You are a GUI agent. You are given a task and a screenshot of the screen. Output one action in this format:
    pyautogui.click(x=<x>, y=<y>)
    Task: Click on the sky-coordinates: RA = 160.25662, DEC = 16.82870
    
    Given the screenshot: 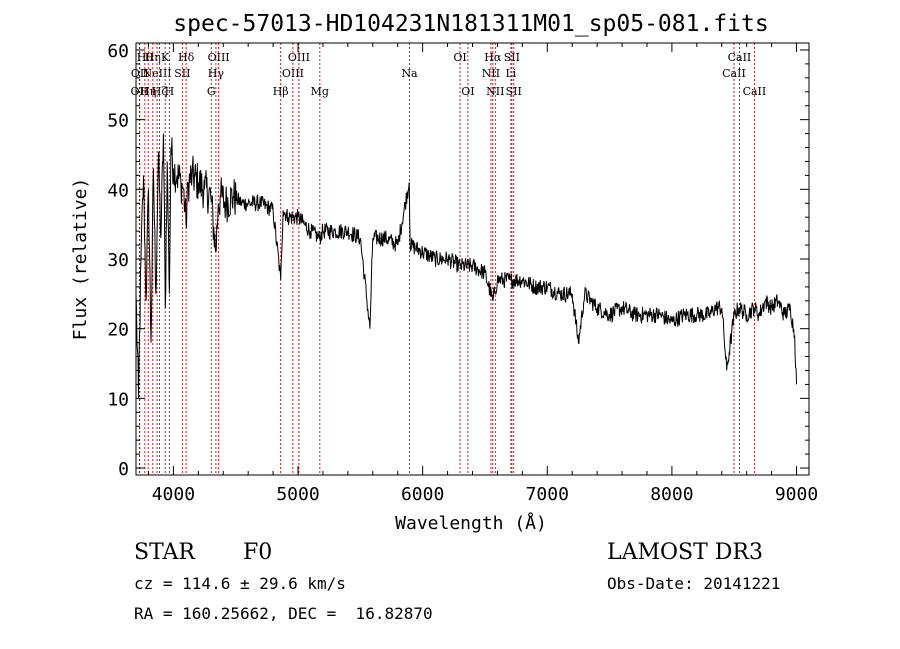 What is the action you would take?
    pyautogui.click(x=283, y=613)
    